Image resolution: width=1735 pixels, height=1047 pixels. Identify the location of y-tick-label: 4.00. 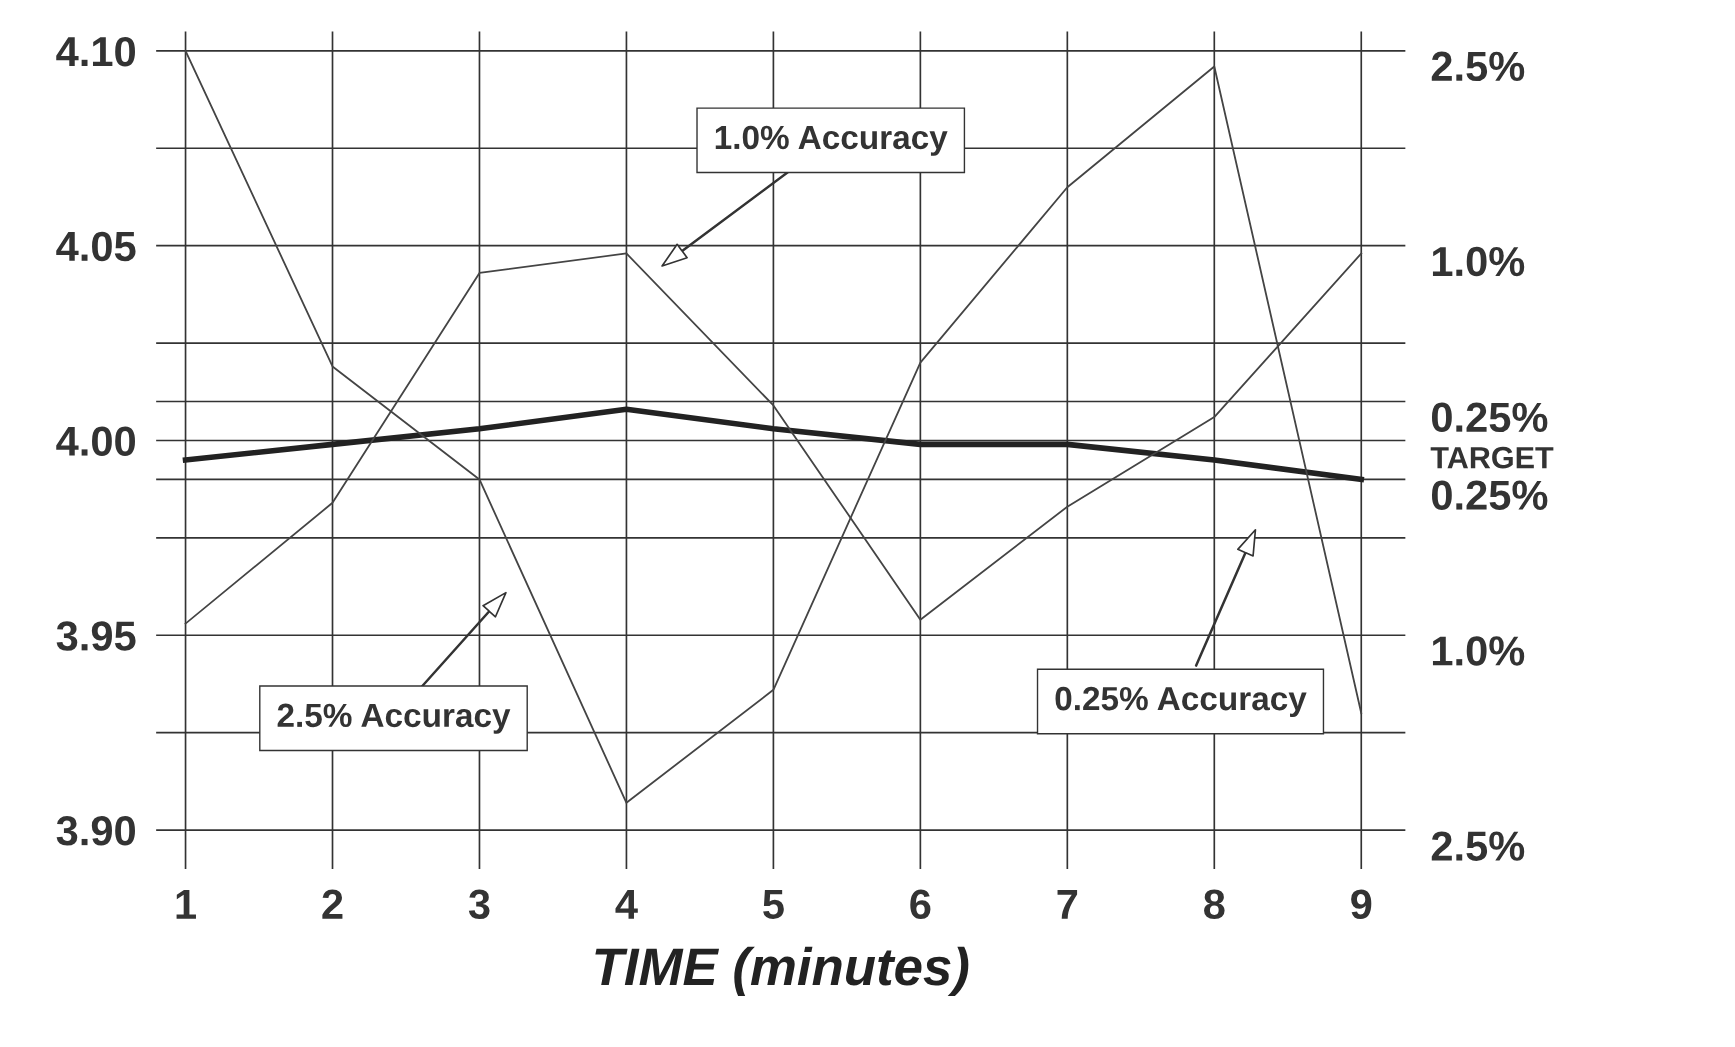
(96, 441).